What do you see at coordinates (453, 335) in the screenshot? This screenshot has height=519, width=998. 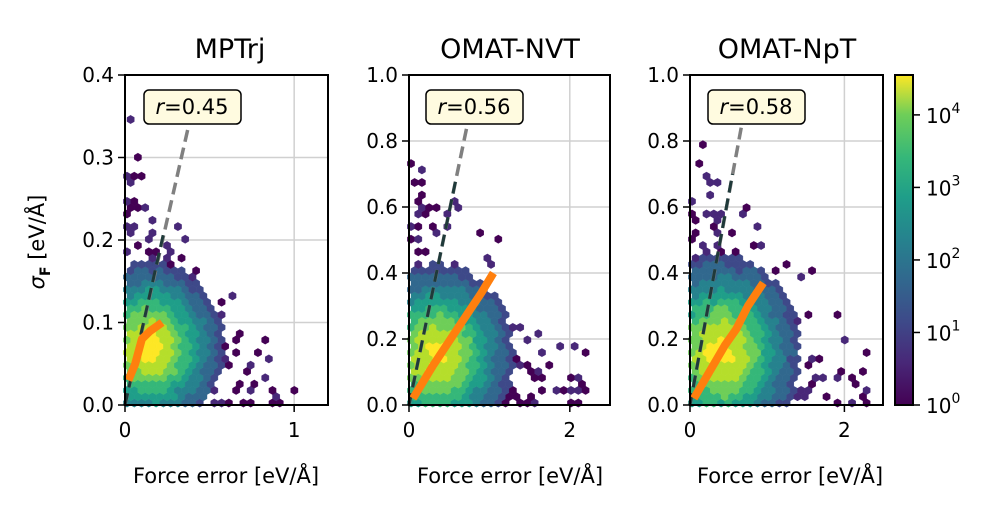 I see `mean-curve` at bounding box center [453, 335].